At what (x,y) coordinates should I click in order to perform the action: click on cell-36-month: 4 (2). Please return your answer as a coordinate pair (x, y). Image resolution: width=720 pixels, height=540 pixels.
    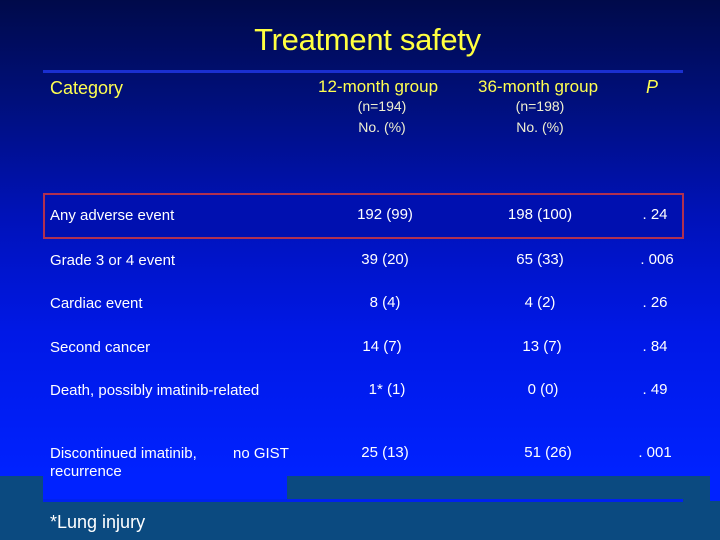
    Looking at the image, I should click on (540, 302).